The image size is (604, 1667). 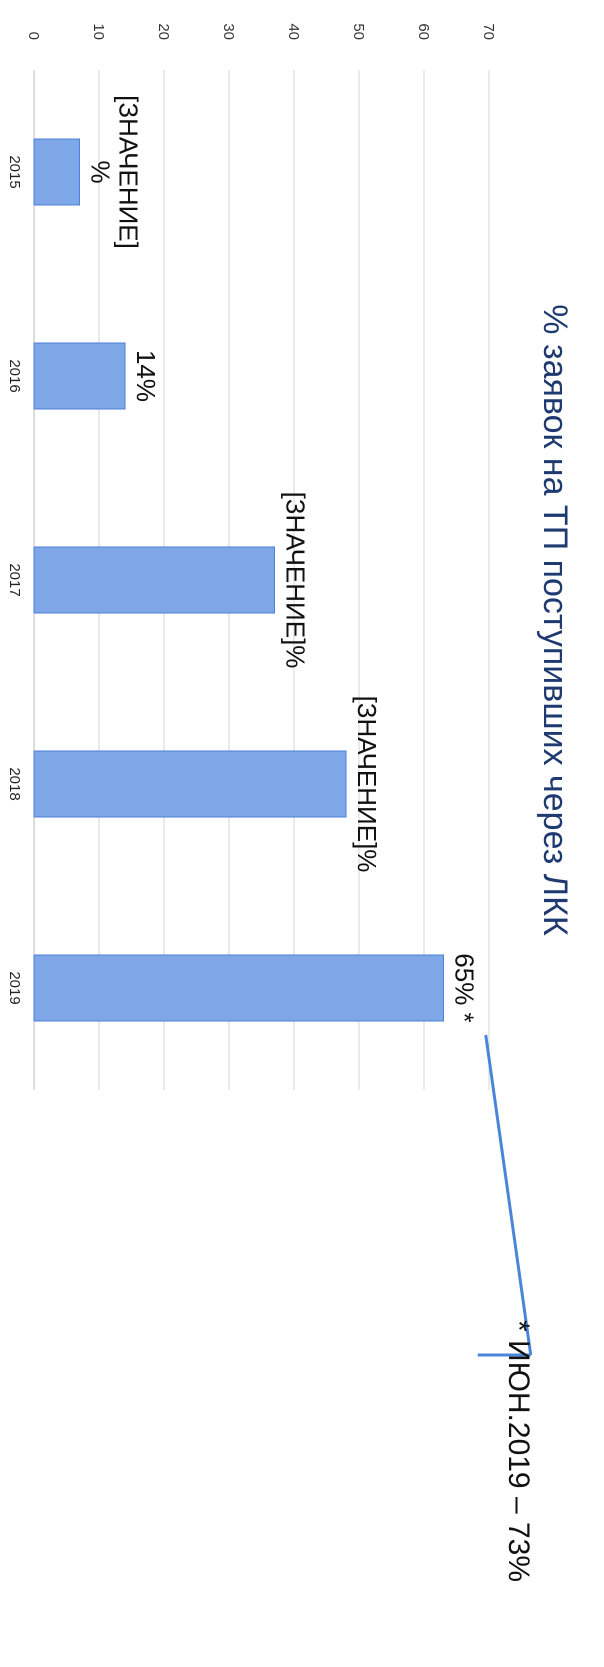 I want to click on footnote: * ИЮН.2019 – 73%, so click(x=518, y=1451).